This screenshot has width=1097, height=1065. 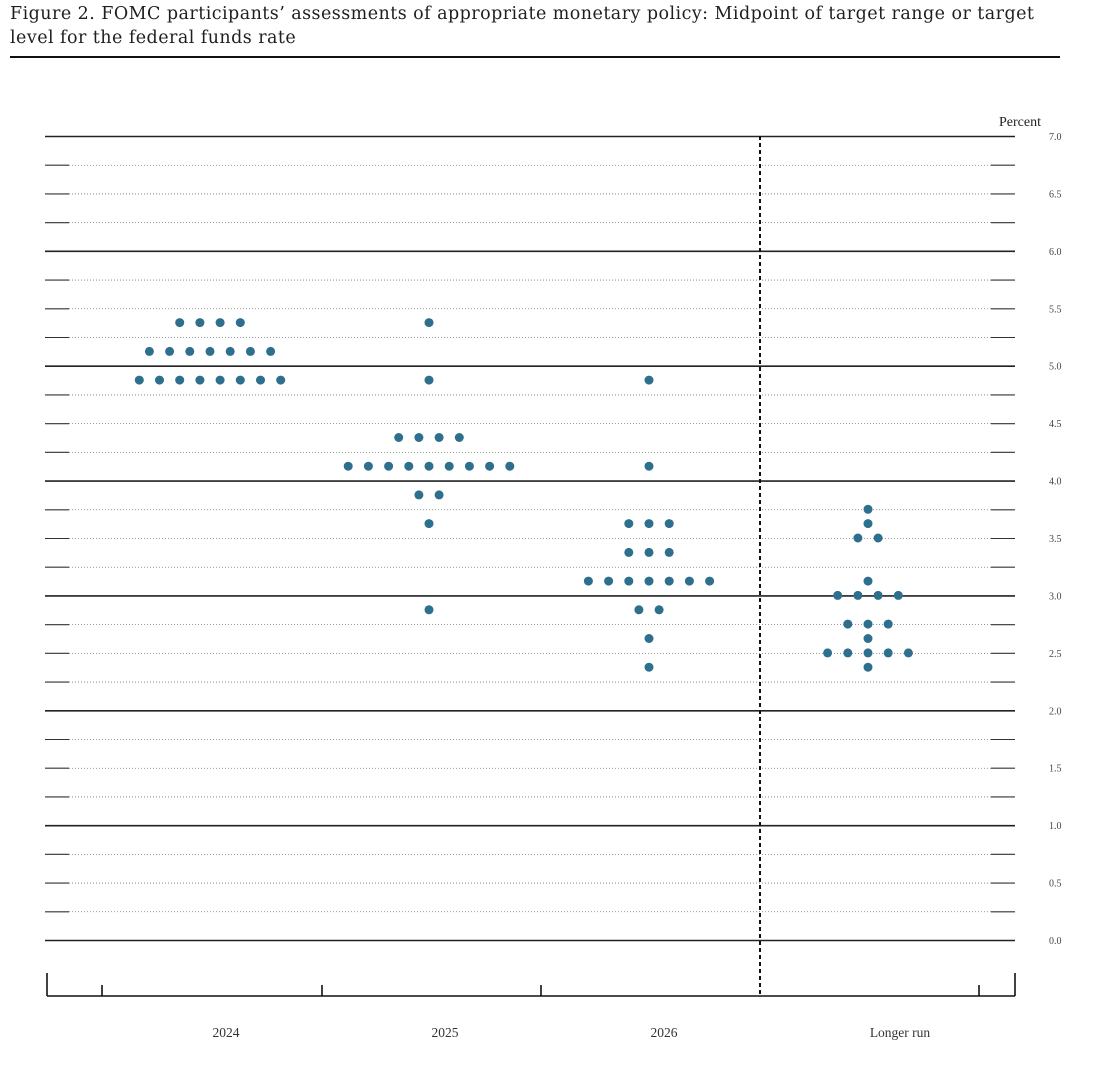 What do you see at coordinates (1055, 769) in the screenshot?
I see `y-tick-label: 1.5` at bounding box center [1055, 769].